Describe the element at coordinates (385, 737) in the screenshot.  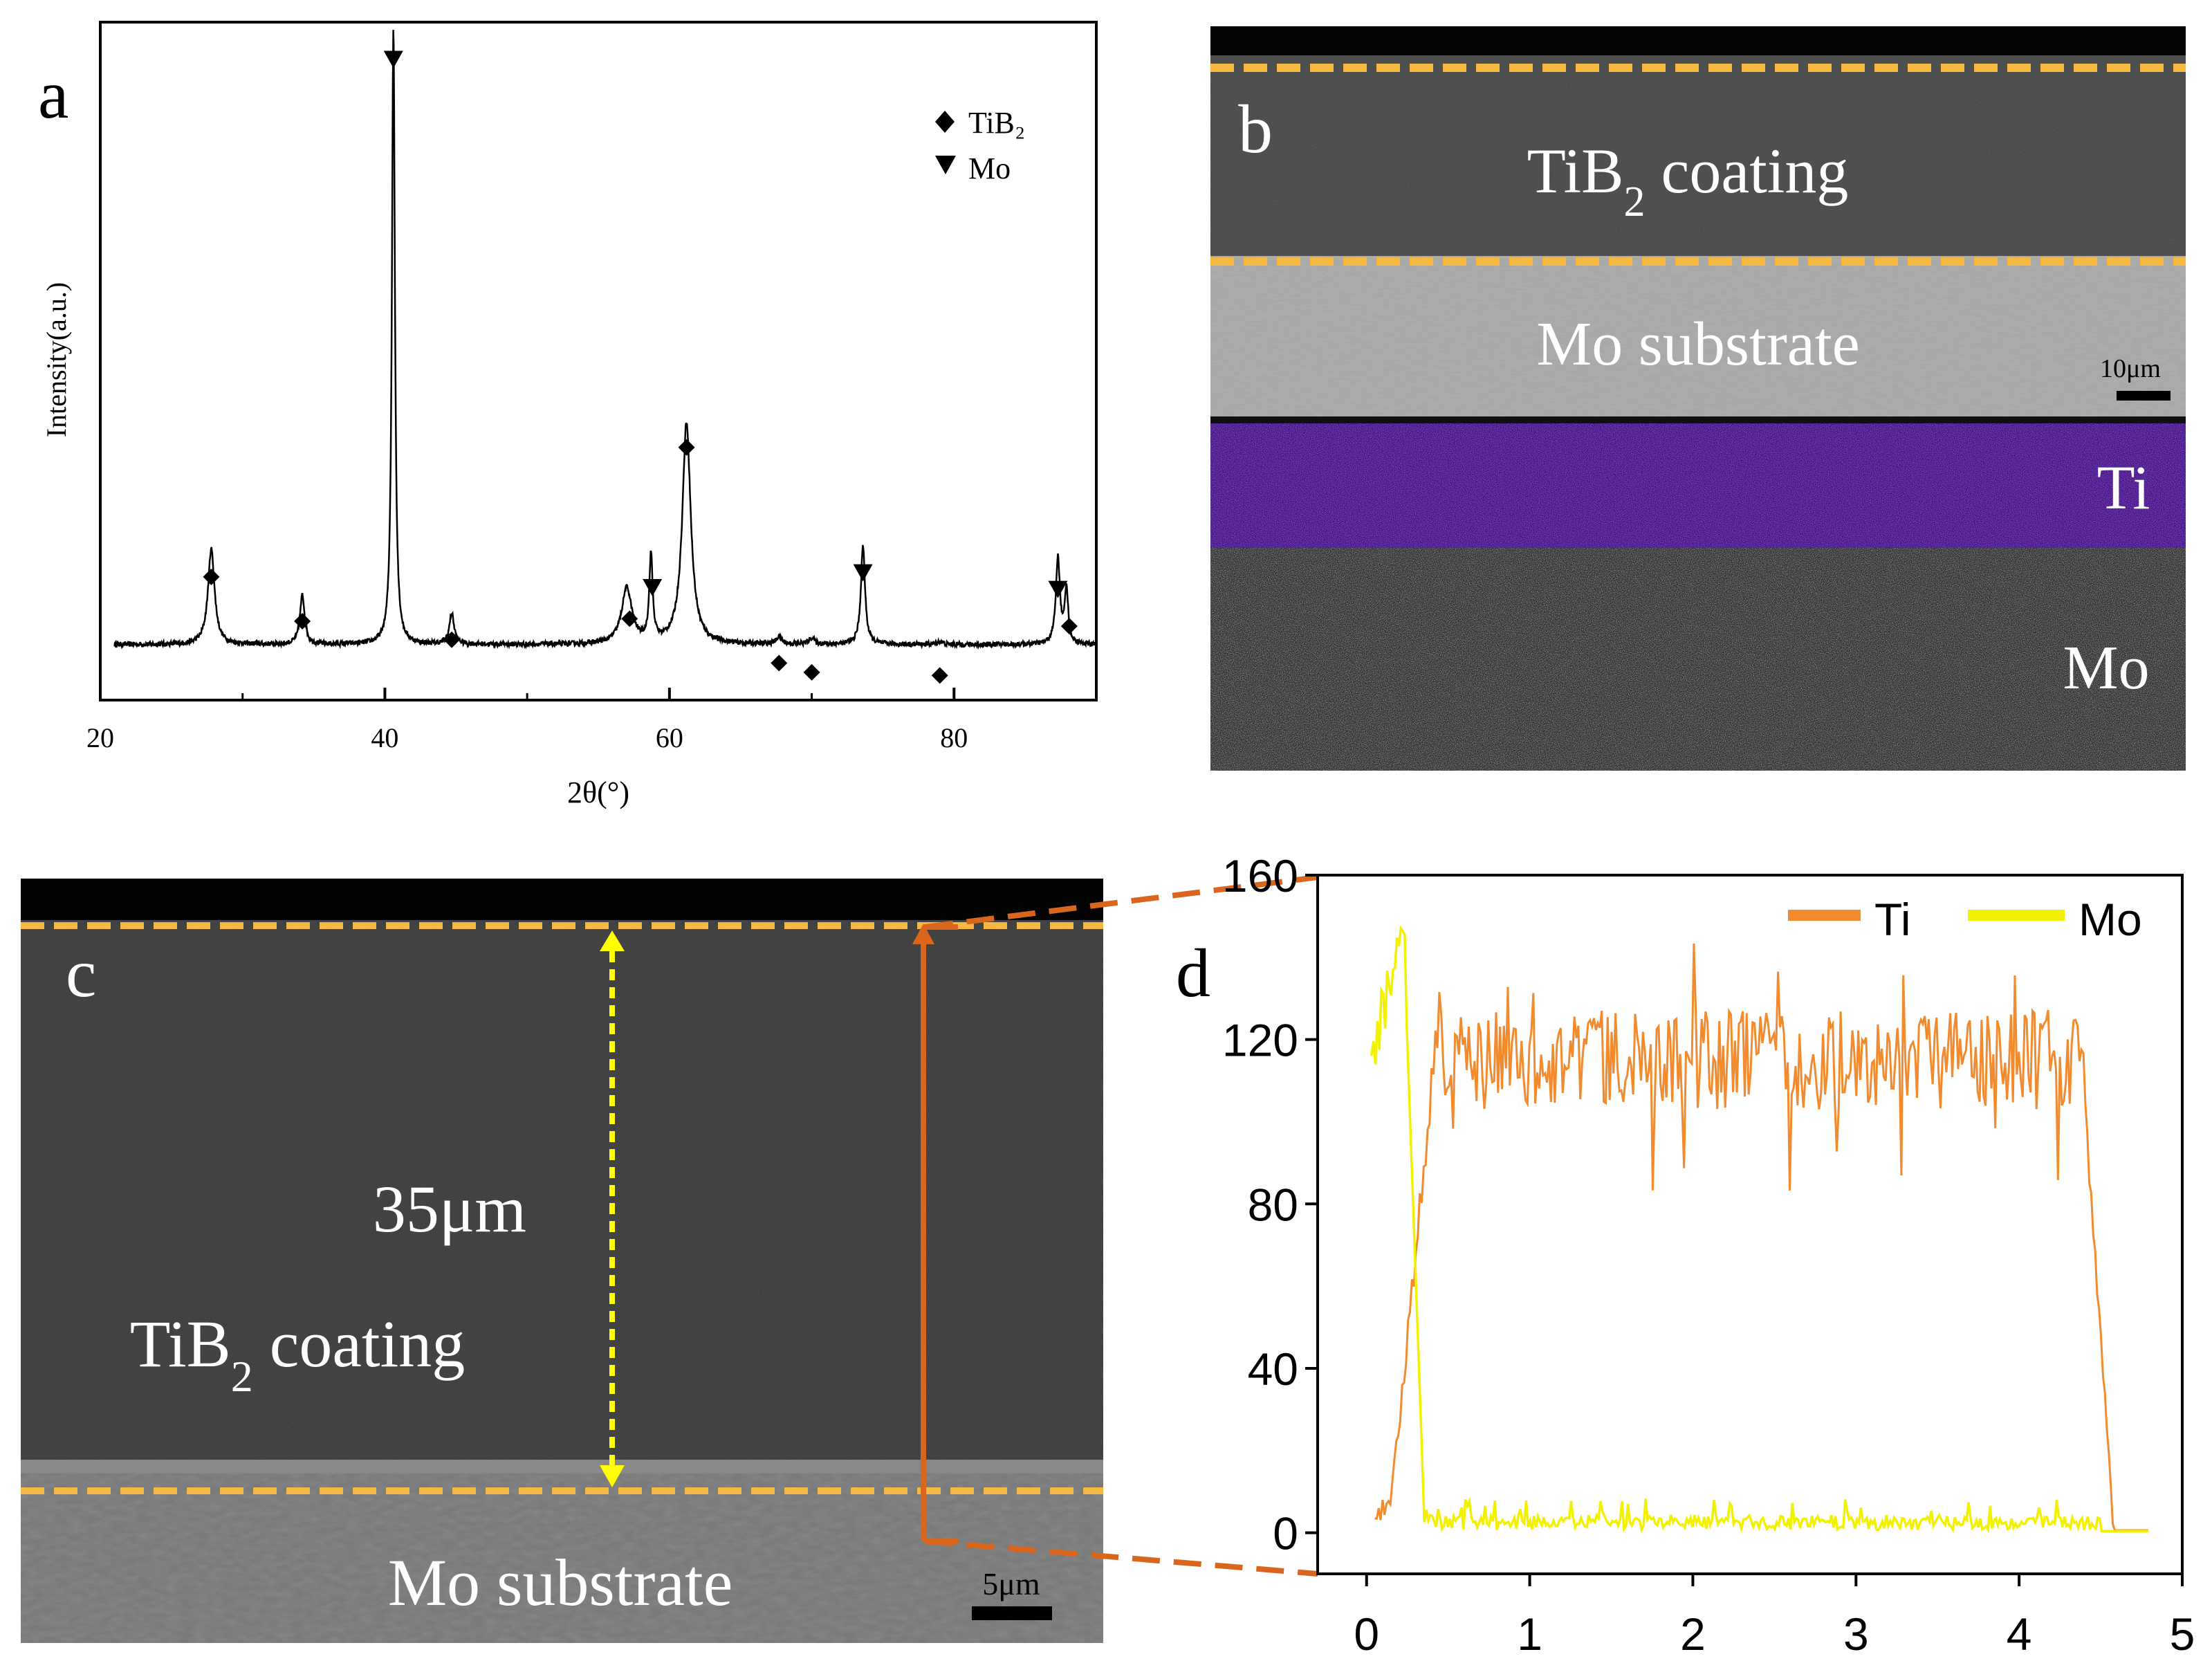
I see `xrd-x-tick-label: 40` at that location.